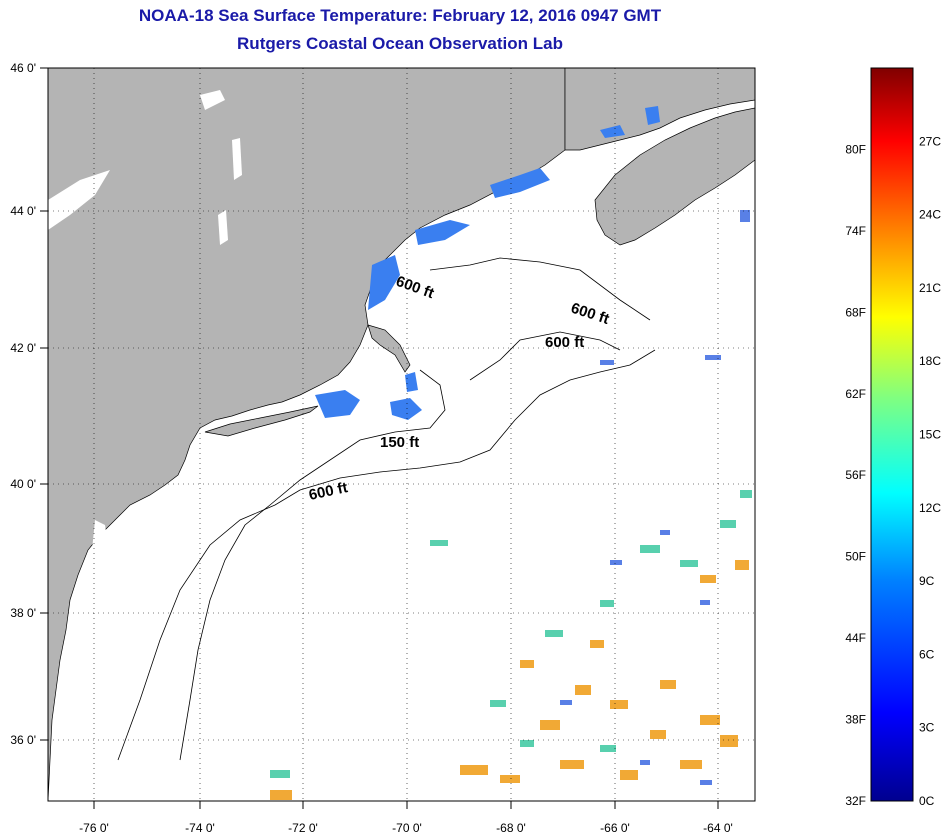  I want to click on lon-tick-label: -64 0', so click(718, 828).